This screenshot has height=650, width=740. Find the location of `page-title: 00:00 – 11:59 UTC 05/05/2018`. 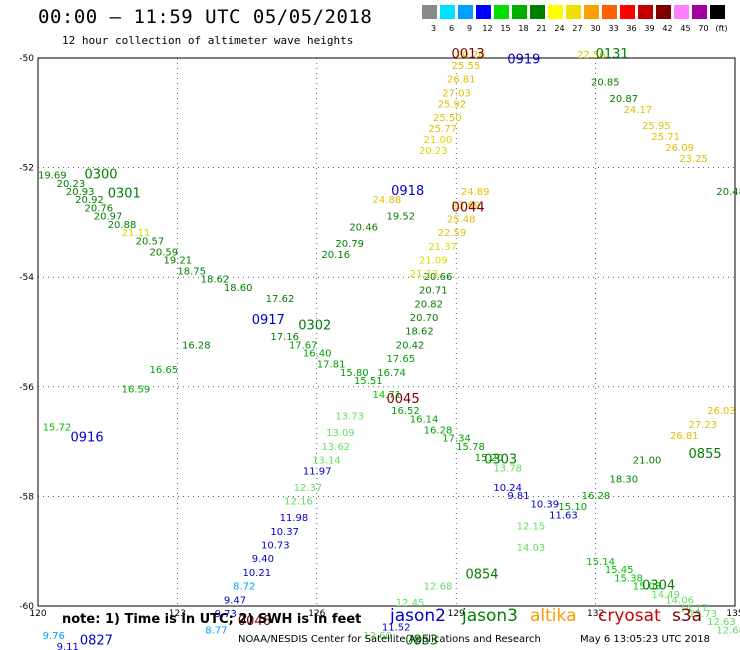

page-title: 00:00 – 11:59 UTC 05/05/2018 is located at coordinates (205, 17).